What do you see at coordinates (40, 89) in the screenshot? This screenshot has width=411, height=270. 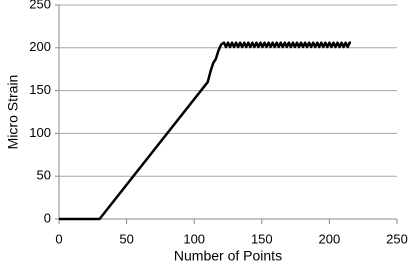 I see `y-tick-label: 150` at bounding box center [40, 89].